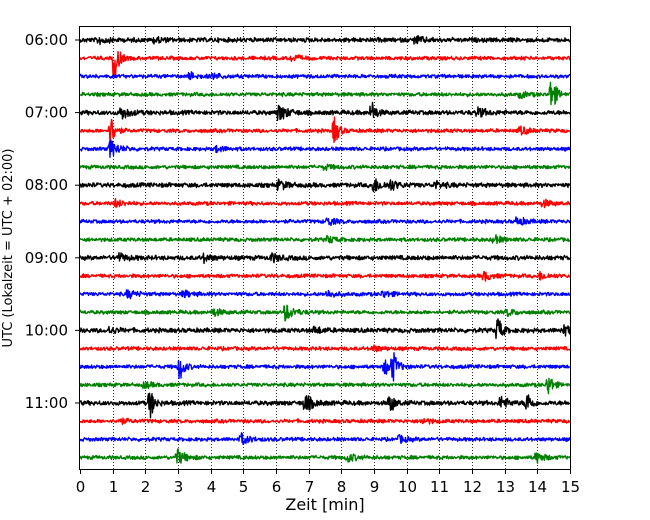 The width and height of the screenshot is (650, 520). What do you see at coordinates (407, 487) in the screenshot?
I see `x-tick-label: 10` at bounding box center [407, 487].